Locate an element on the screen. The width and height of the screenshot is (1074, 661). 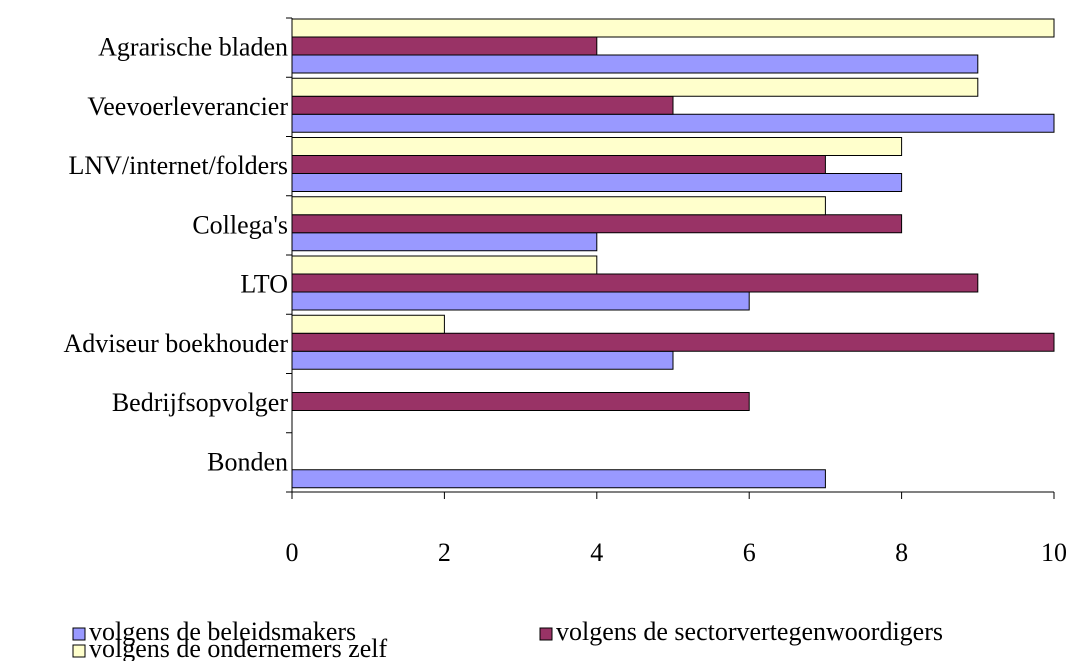
x-tick-label: 10 is located at coordinates (1054, 552).